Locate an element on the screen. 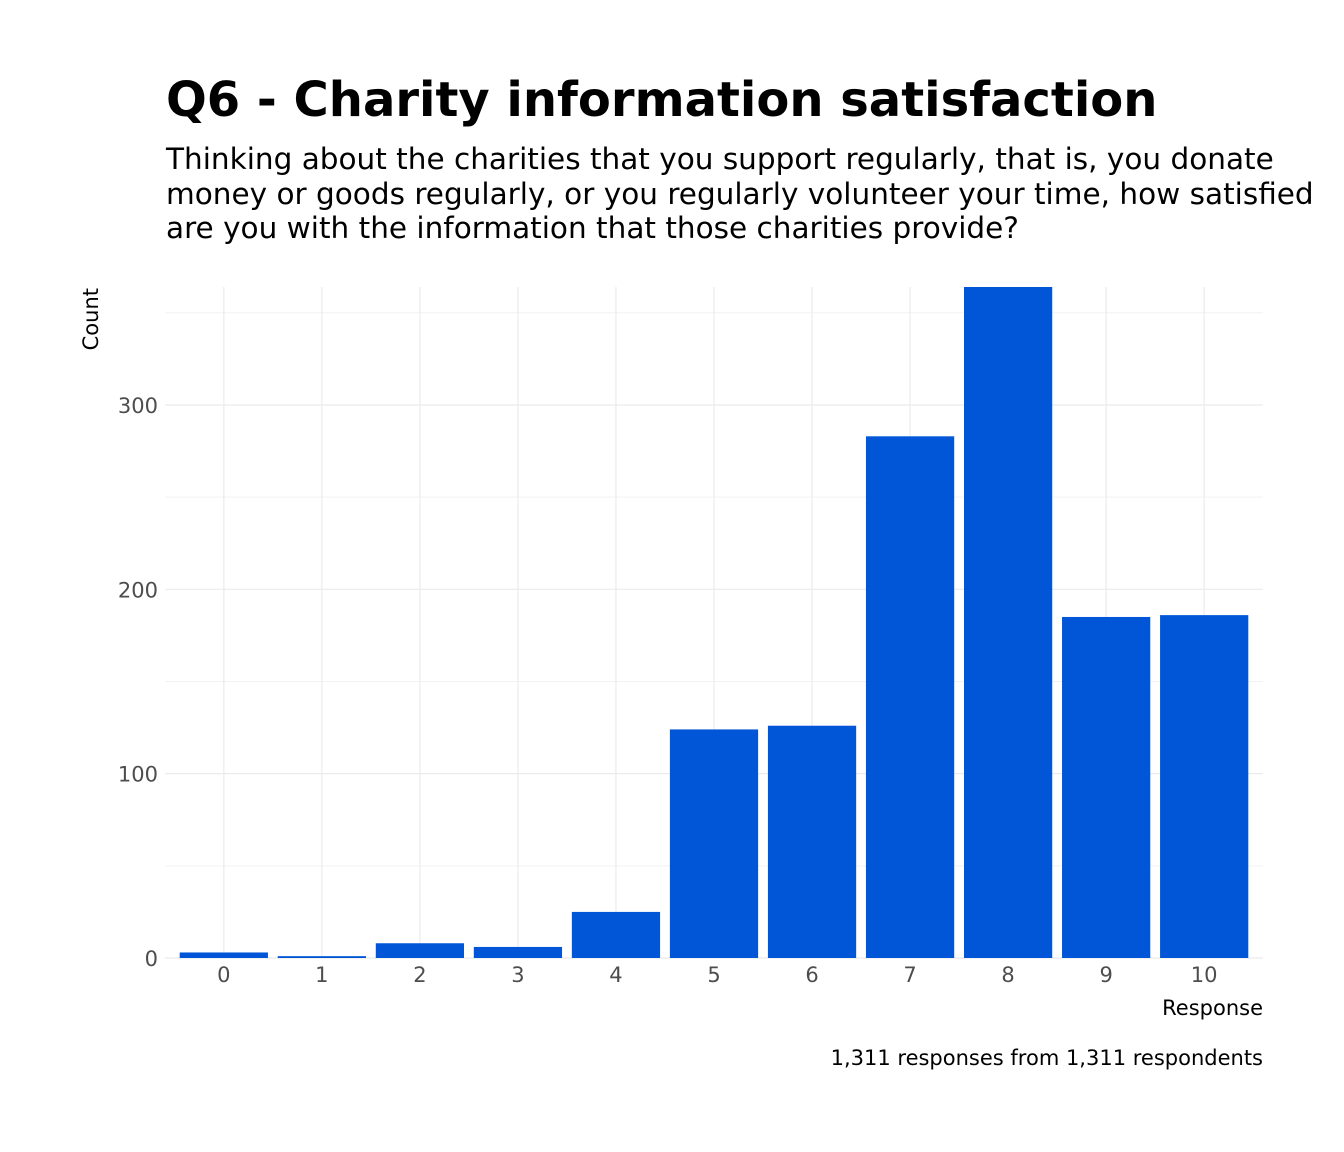 The height and width of the screenshot is (1152, 1344). x-tick-label: 8 is located at coordinates (1007, 975).